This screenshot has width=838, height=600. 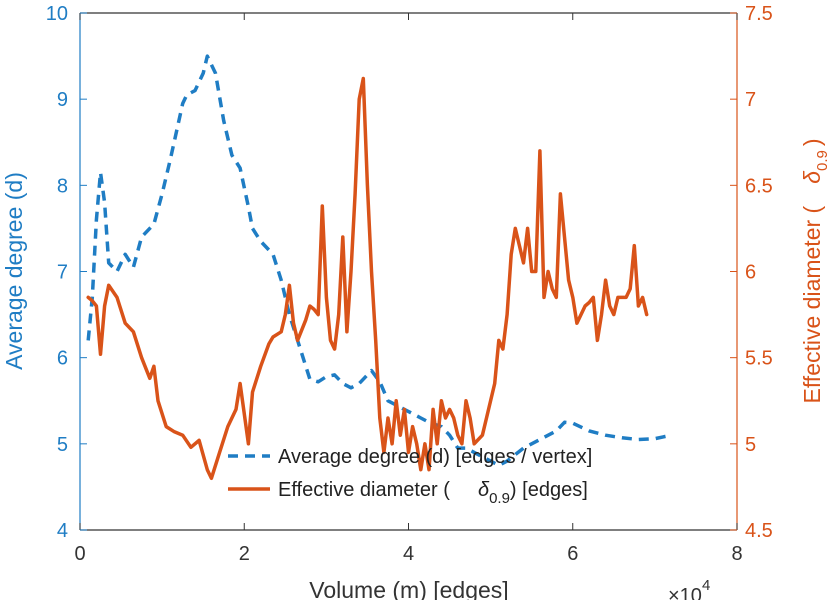 I want to click on y-right-tick-label: 5.5, so click(x=759, y=359).